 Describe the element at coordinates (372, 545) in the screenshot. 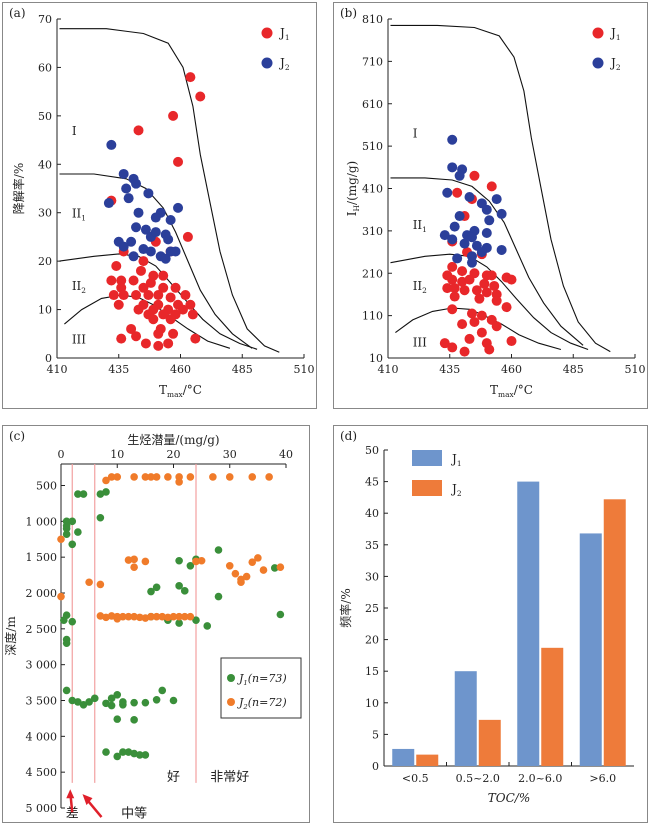

I see `y-tick-label: 35` at that location.